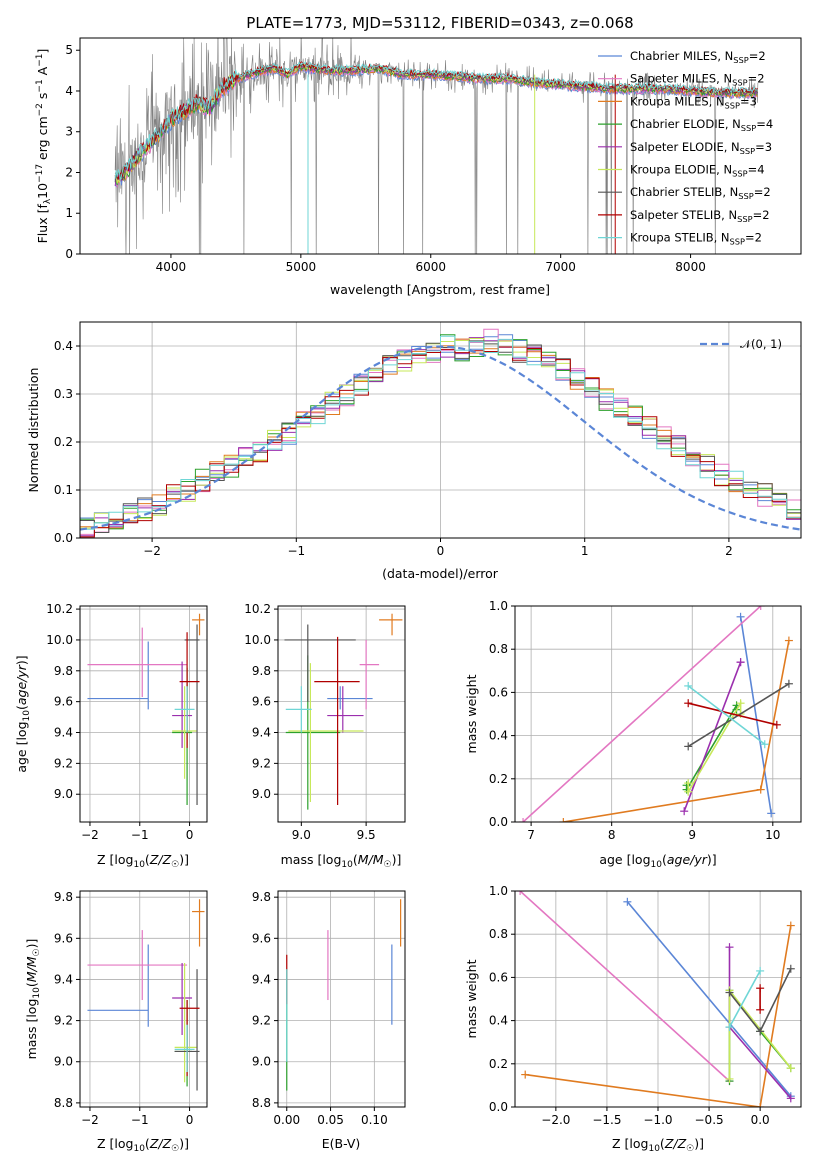 This screenshot has height=1170, width=819. What do you see at coordinates (748, 101) in the screenshot?
I see `legend-label-part: =3` at bounding box center [748, 101].